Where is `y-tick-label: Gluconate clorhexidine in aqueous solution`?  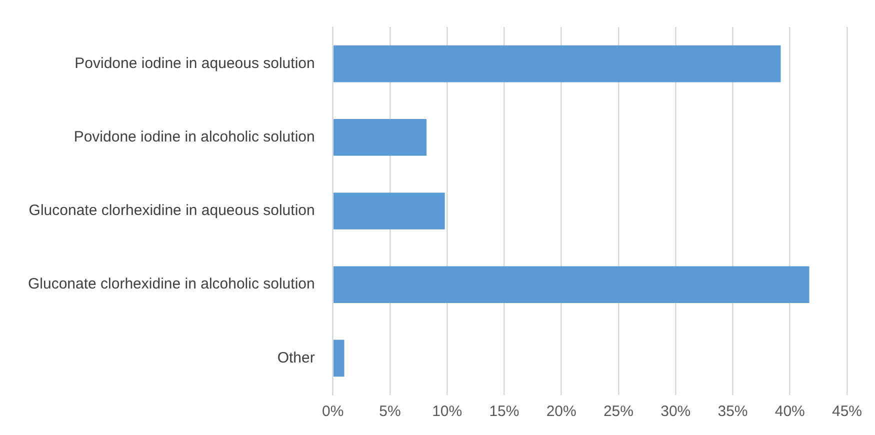
y-tick-label: Gluconate clorhexidine in aqueous solution is located at coordinates (171, 211).